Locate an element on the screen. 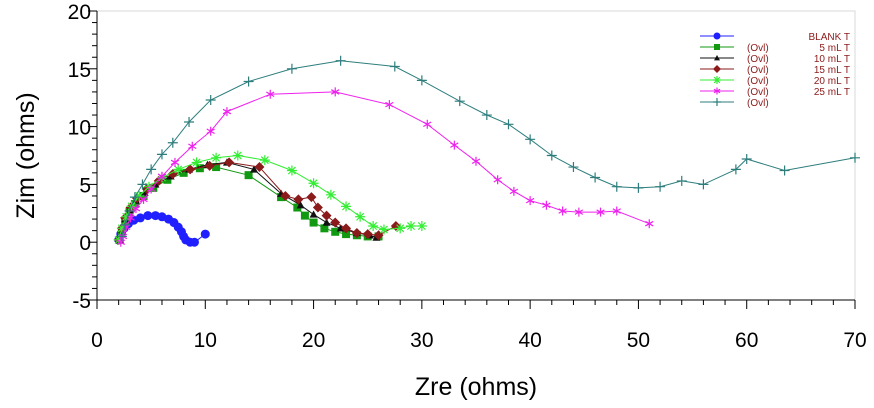 This screenshot has height=408, width=874. legend-label: 10 mL T is located at coordinates (832, 59).